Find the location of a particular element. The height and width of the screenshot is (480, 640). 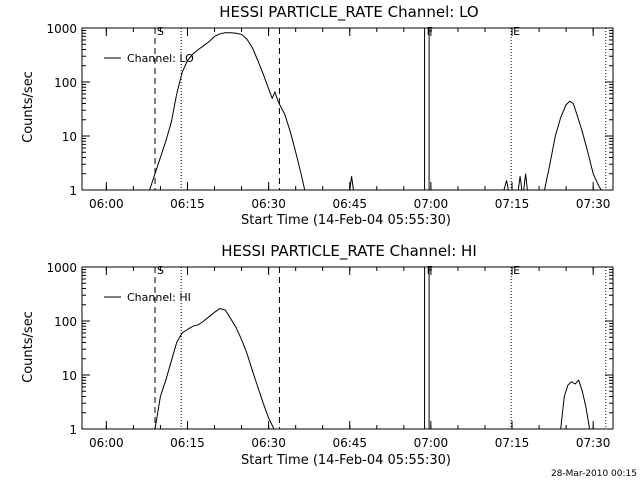

chart-hi-marker-label: E is located at coordinates (516, 270).